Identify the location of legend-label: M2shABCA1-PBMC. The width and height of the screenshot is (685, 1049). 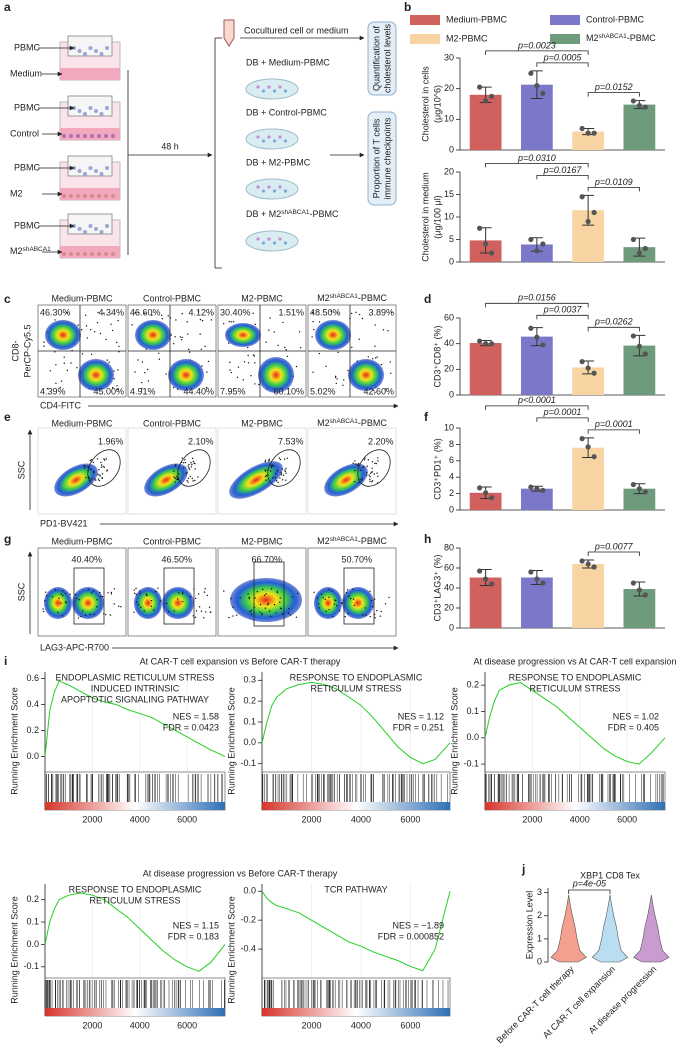
(621, 38).